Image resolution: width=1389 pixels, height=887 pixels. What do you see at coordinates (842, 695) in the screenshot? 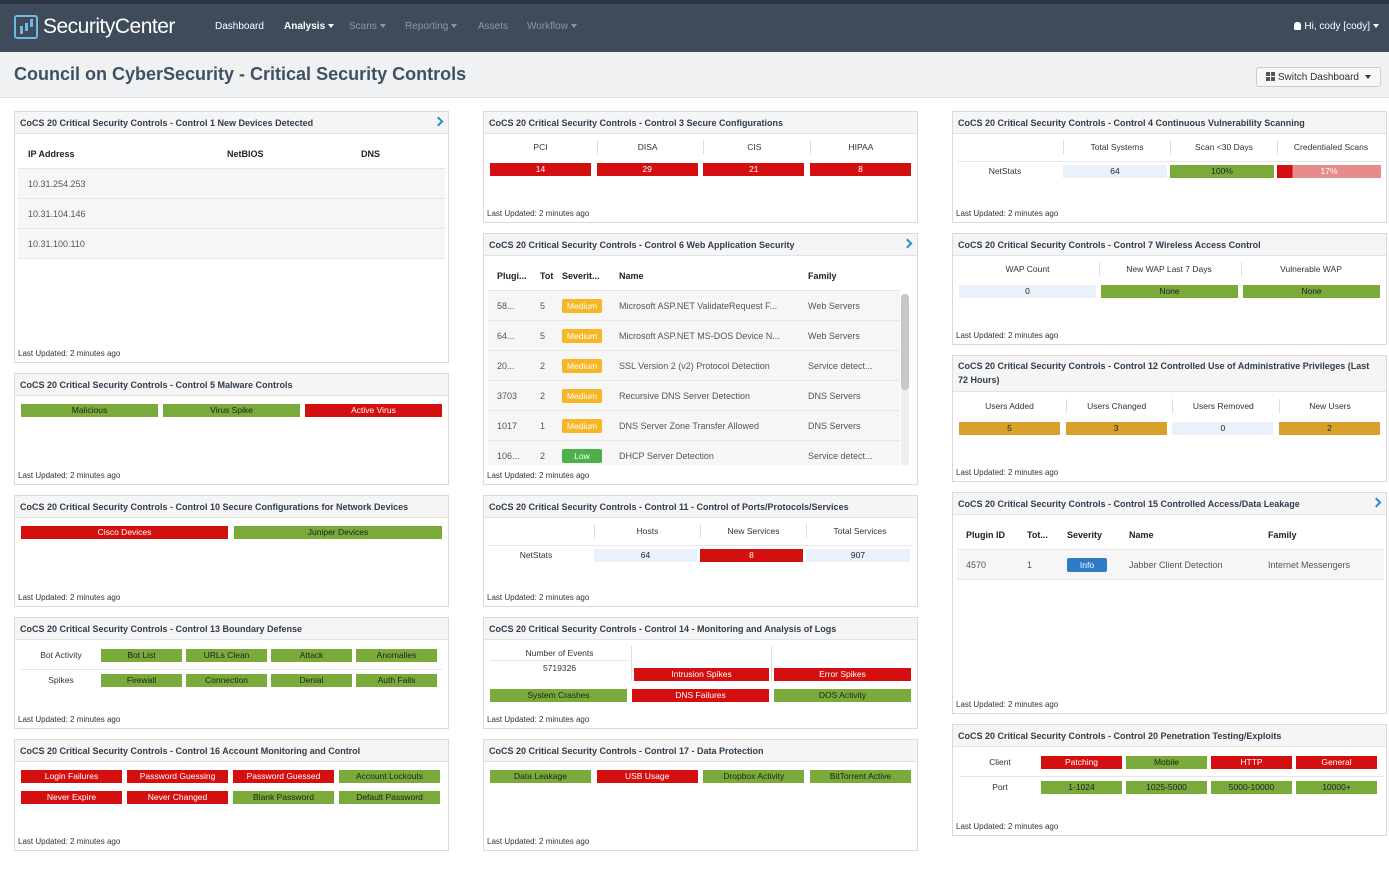
I see `dos-activity-cell: DOS Activity` at bounding box center [842, 695].